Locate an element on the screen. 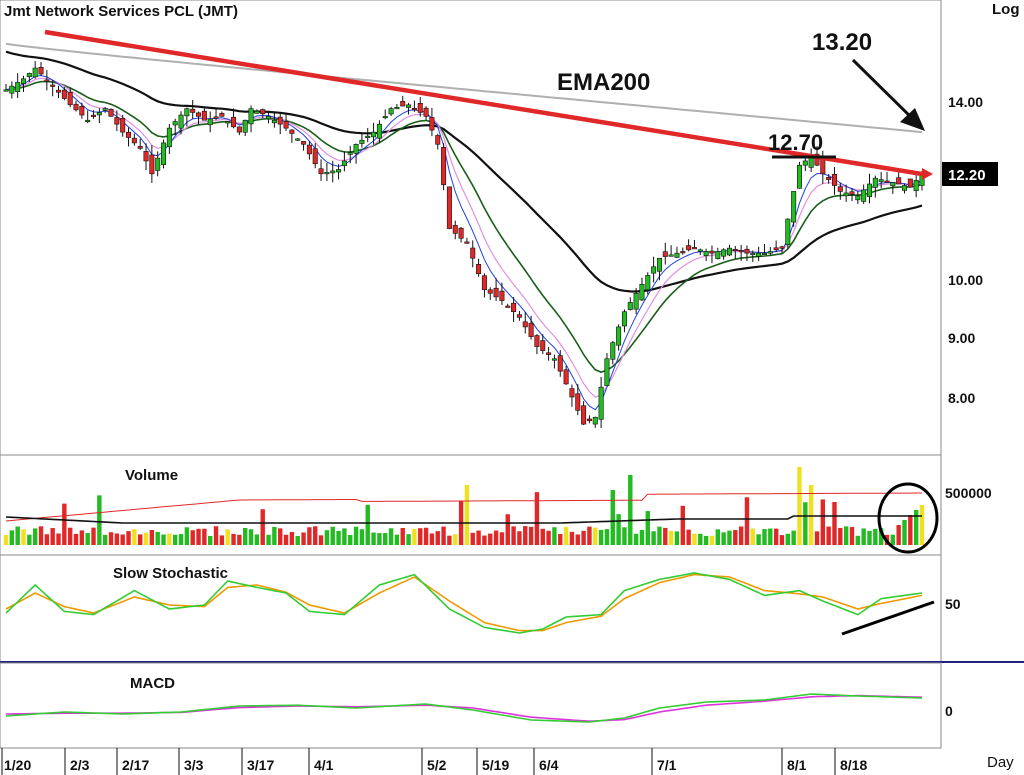 Image resolution: width=1024 pixels, height=775 pixels. volume-title: Volume is located at coordinates (151, 475).